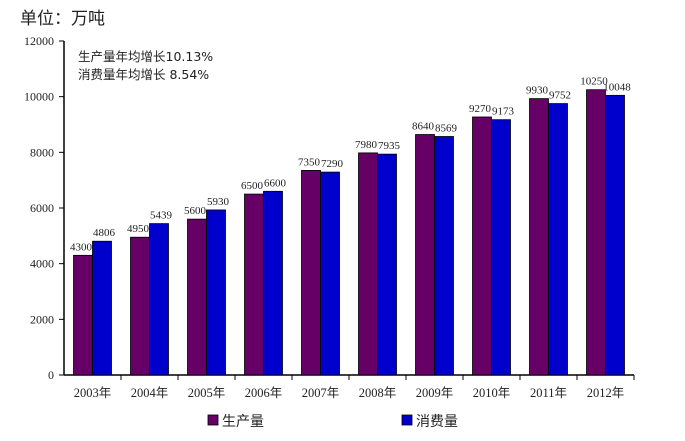 Image resolution: width=685 pixels, height=441 pixels. What do you see at coordinates (423, 127) in the screenshot?
I see `data-label: 8640` at bounding box center [423, 127].